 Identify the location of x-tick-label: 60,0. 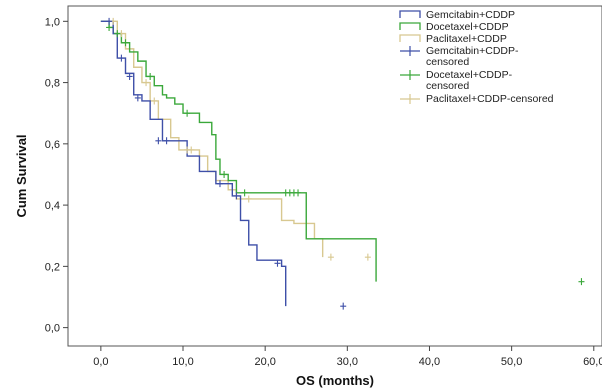
(592, 362).